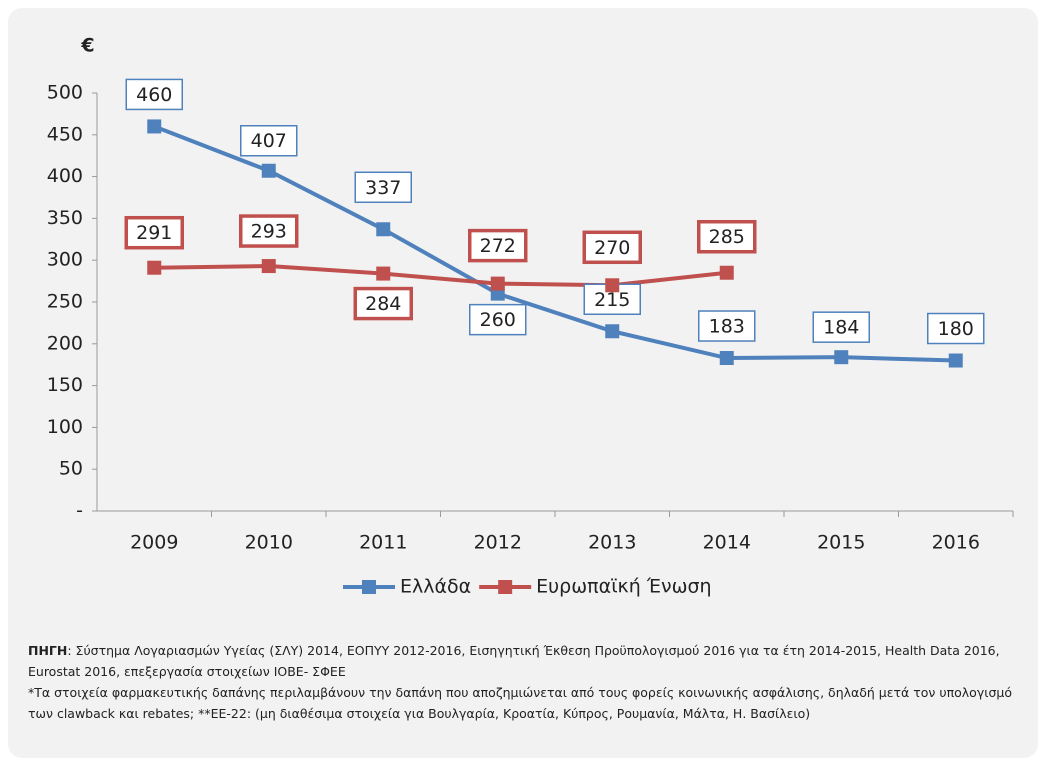 This screenshot has width=1045, height=765. I want to click on data-label: 260, so click(498, 320).